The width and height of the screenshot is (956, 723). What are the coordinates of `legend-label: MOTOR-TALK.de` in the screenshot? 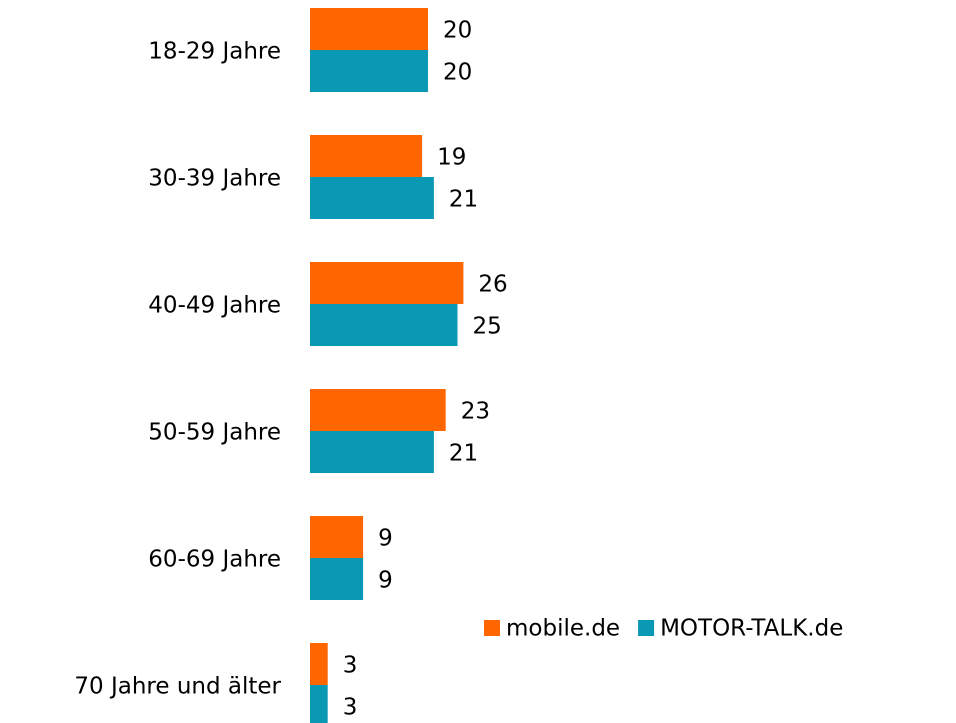 It's located at (751, 629).